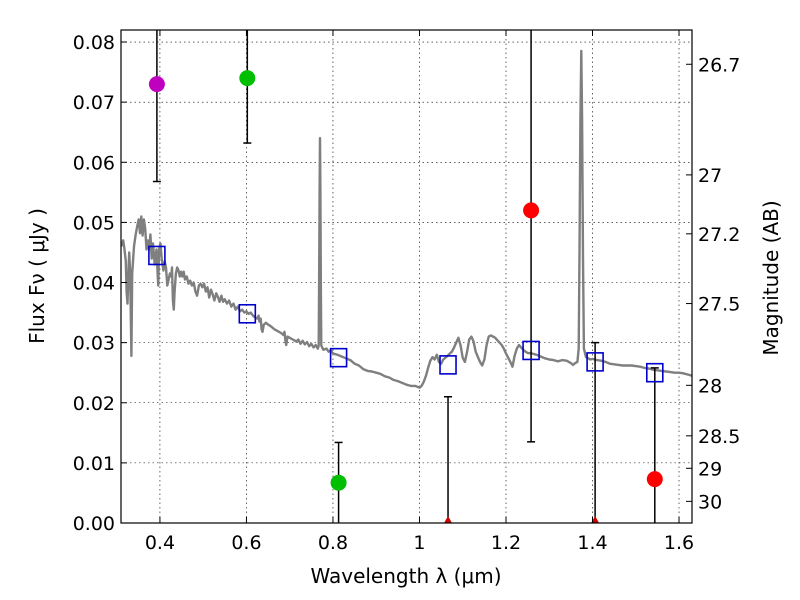 Image resolution: width=800 pixels, height=600 pixels. What do you see at coordinates (94, 464) in the screenshot?
I see `y-tick-label: 0.01` at bounding box center [94, 464].